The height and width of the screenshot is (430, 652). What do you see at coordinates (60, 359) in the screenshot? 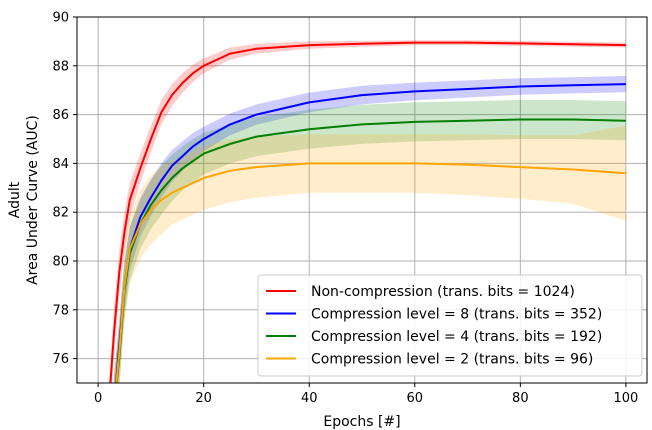
I see `y-tick-label: 76` at bounding box center [60, 359].